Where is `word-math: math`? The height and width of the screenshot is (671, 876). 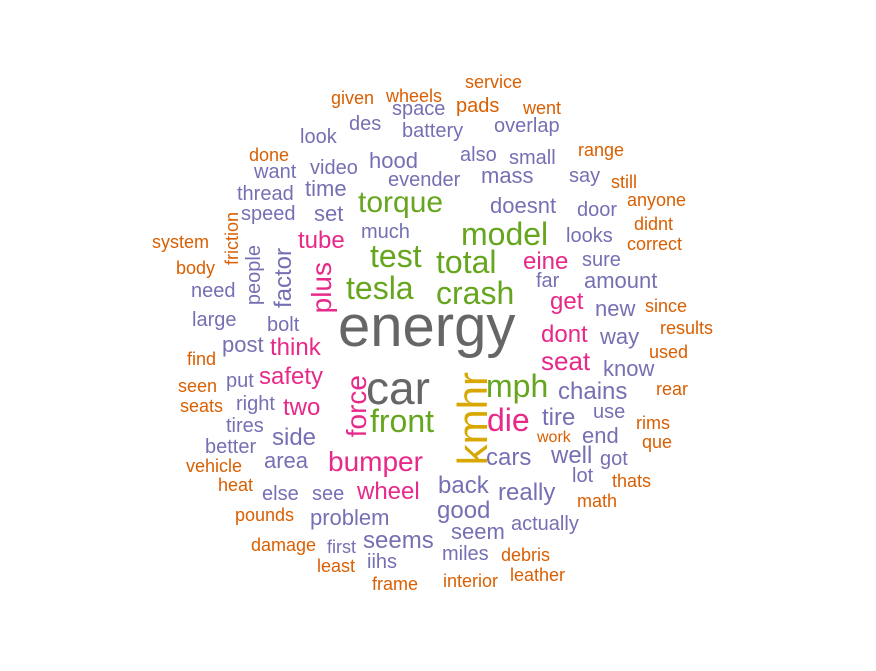 word-math: math is located at coordinates (597, 501).